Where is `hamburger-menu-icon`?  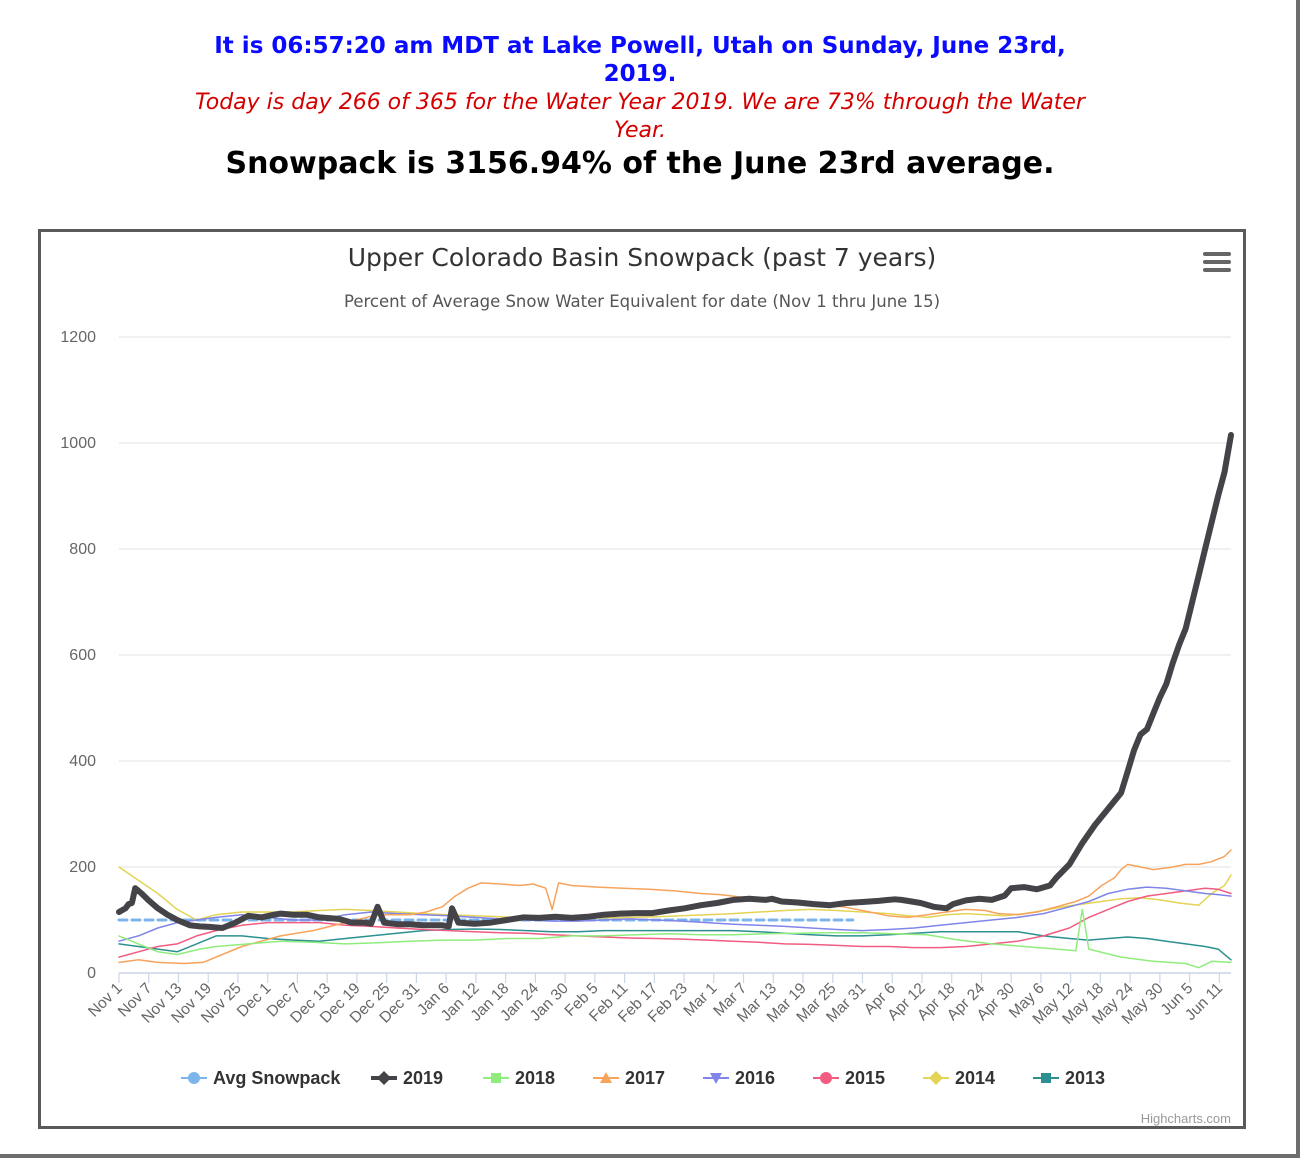
hamburger-menu-icon is located at coordinates (1217, 264).